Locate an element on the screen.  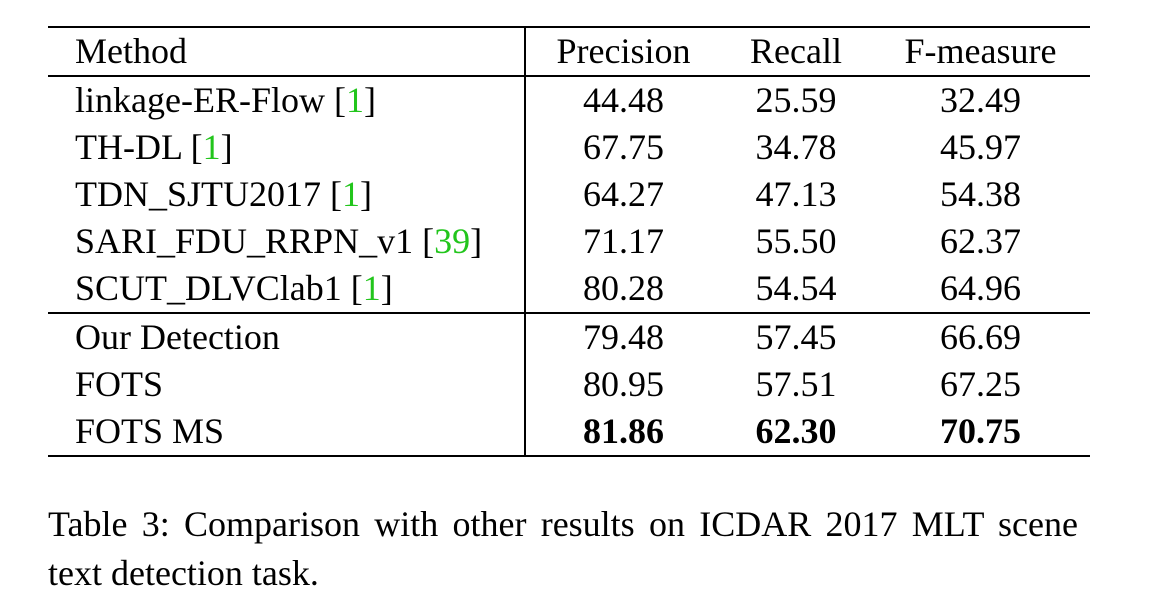
header-fmeasure: F-measure is located at coordinates (980, 51).